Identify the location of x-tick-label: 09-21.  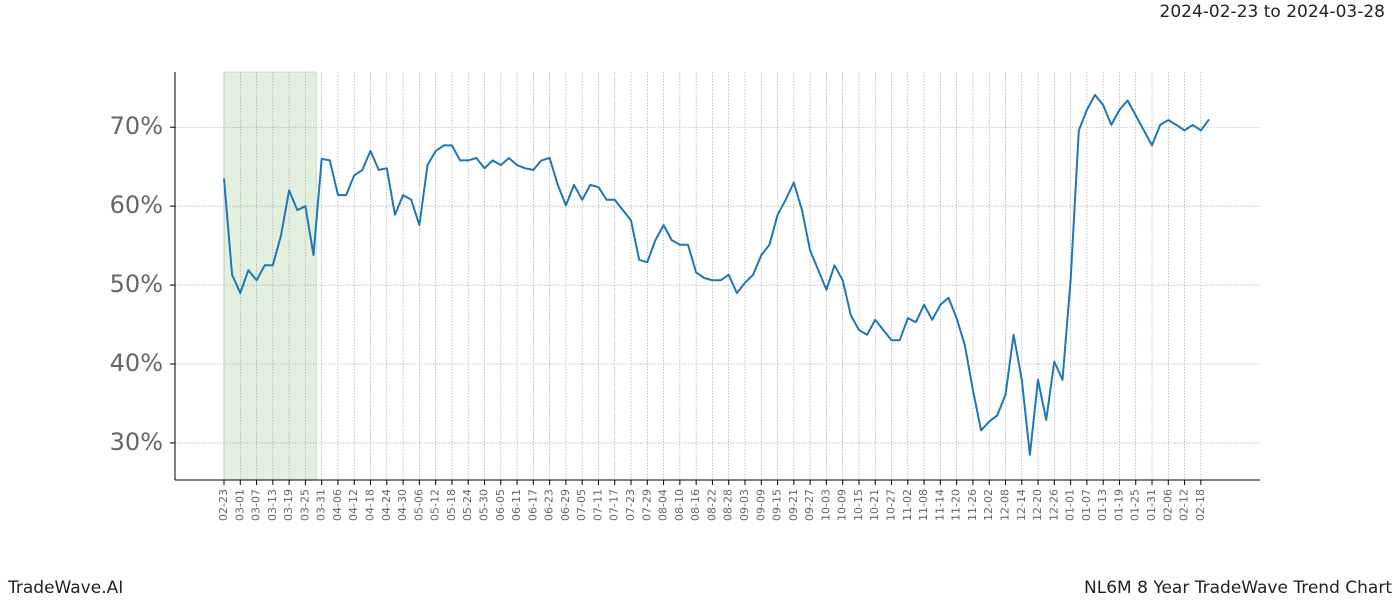
(793, 505).